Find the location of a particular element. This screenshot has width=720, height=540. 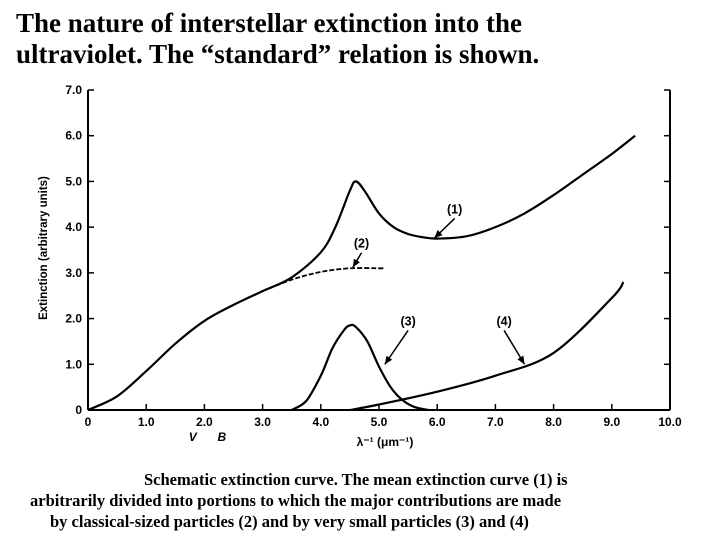

x-tick-label: 9.0 is located at coordinates (611, 422).